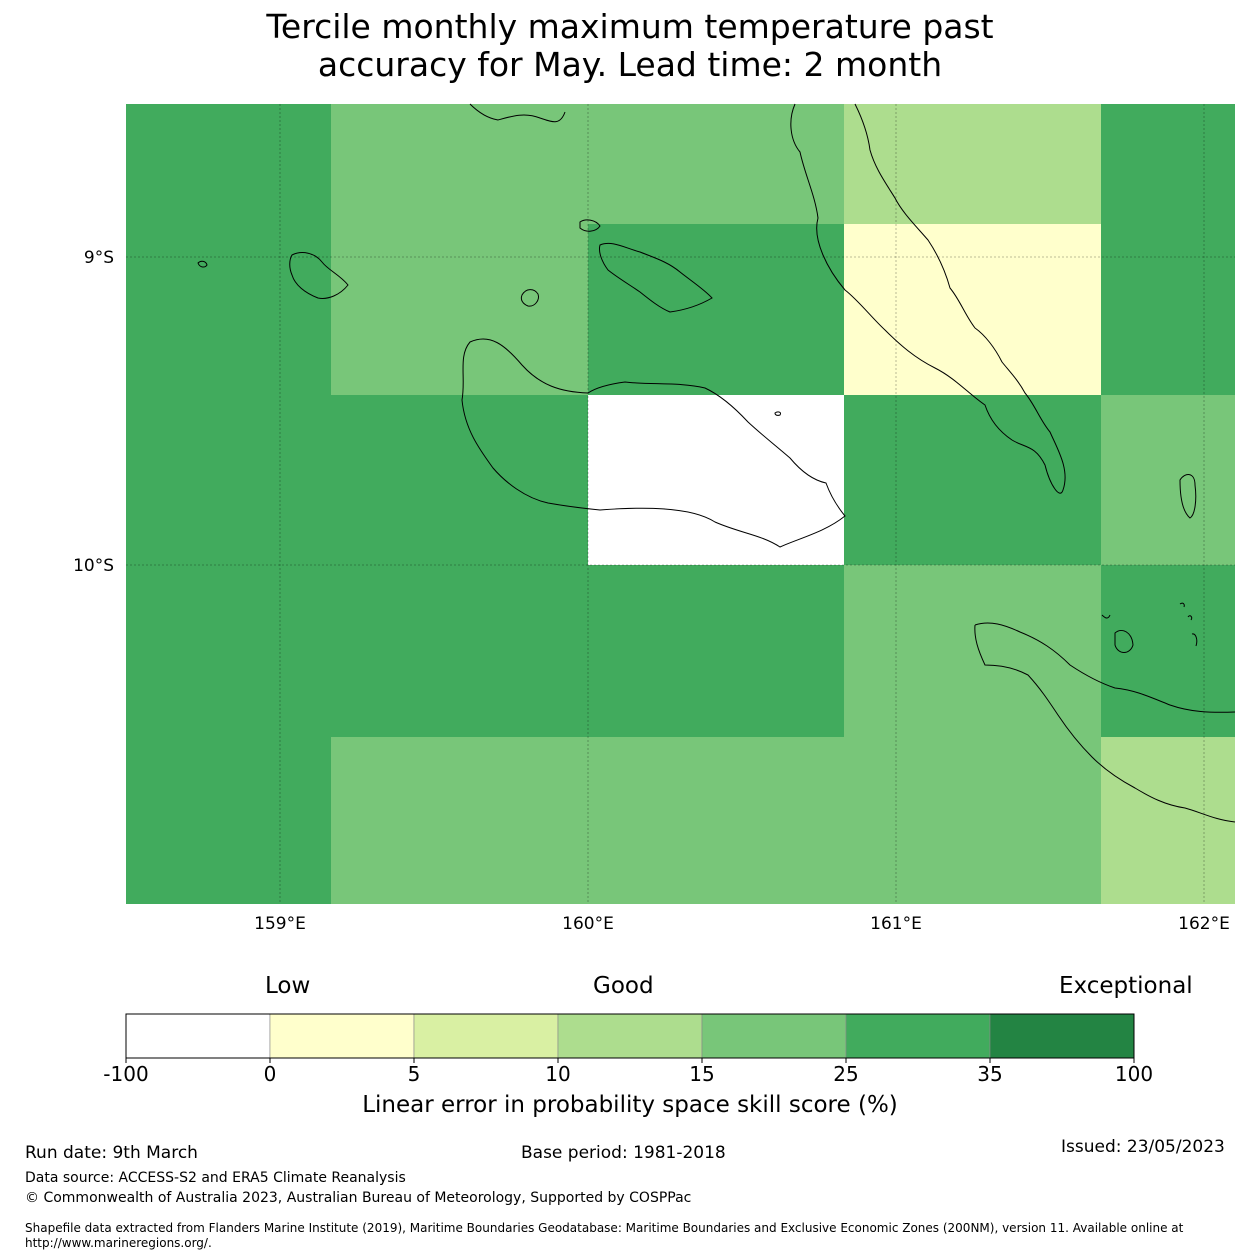 This screenshot has width=1260, height=1260. What do you see at coordinates (623, 986) in the screenshot?
I see `colorbar-category-good: Good` at bounding box center [623, 986].